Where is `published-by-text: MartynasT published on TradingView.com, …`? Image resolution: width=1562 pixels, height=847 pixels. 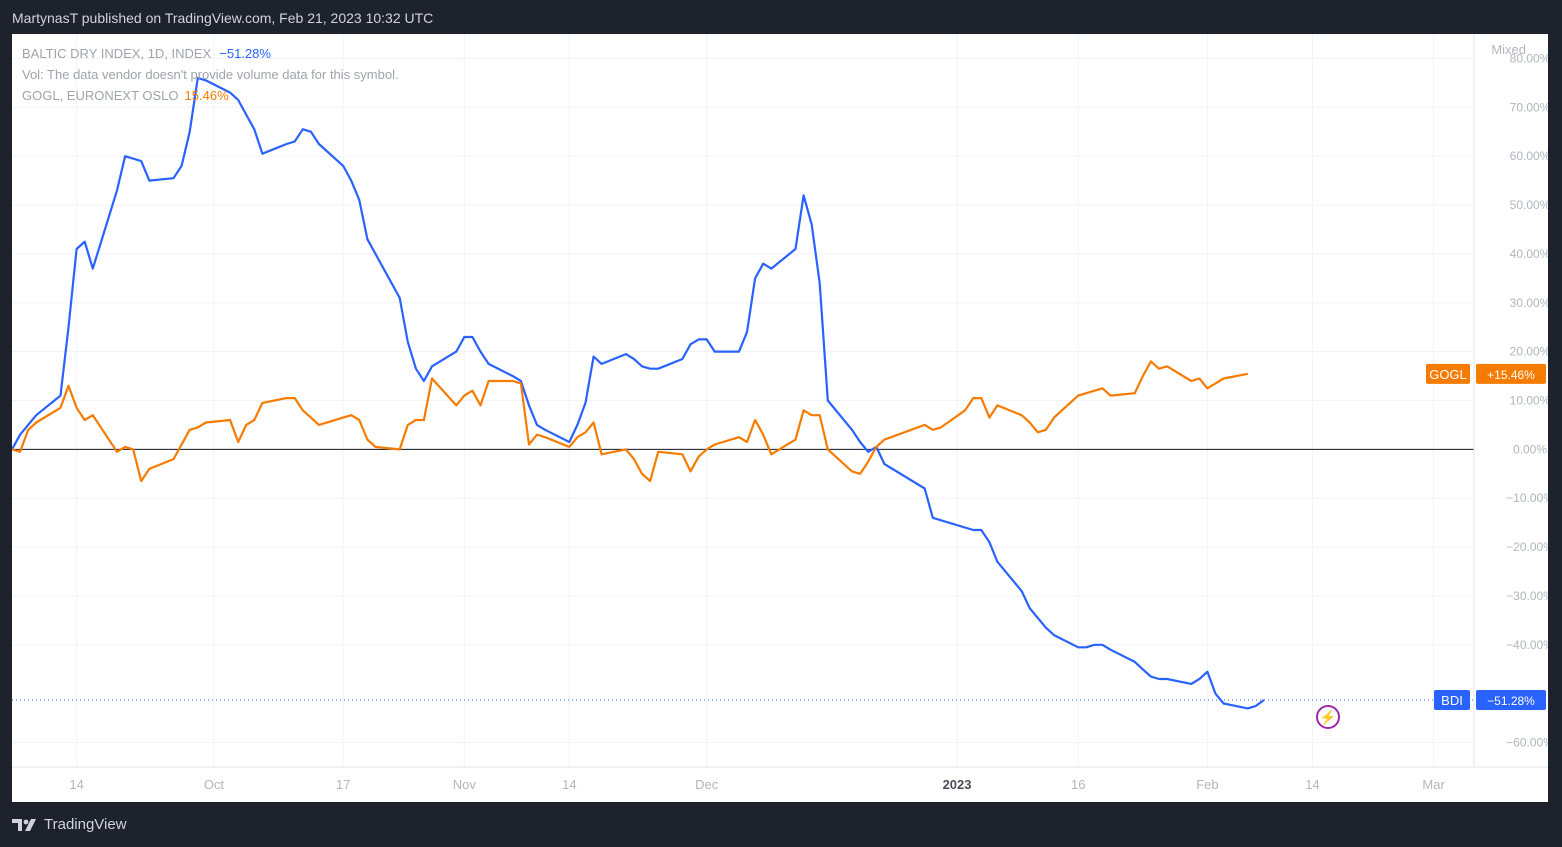 published-by-text: MartynasT published on TradingView.com, … is located at coordinates (223, 18).